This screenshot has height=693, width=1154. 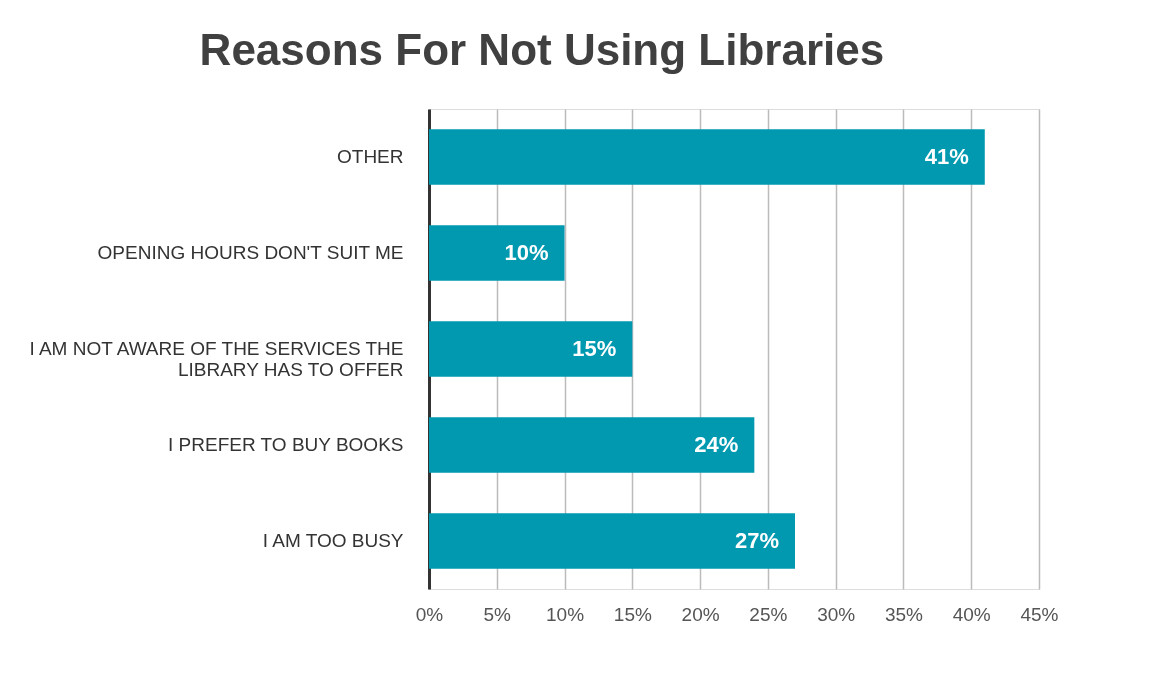 What do you see at coordinates (946, 156) in the screenshot?
I see `data-label: 41%` at bounding box center [946, 156].